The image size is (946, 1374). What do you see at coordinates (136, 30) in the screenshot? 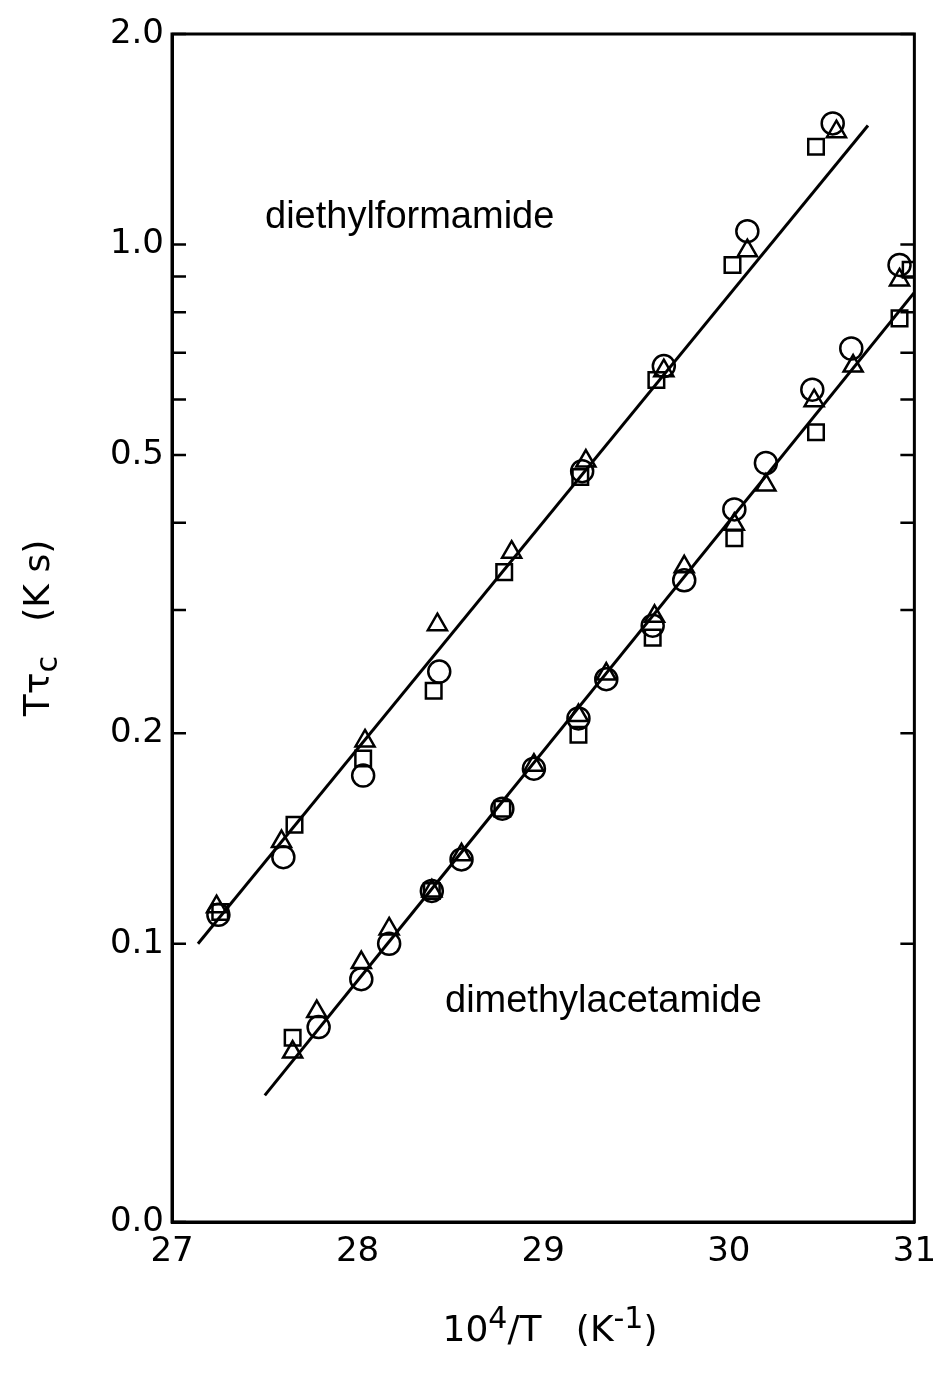
I see `y-tick-label: 2.0` at bounding box center [136, 30].